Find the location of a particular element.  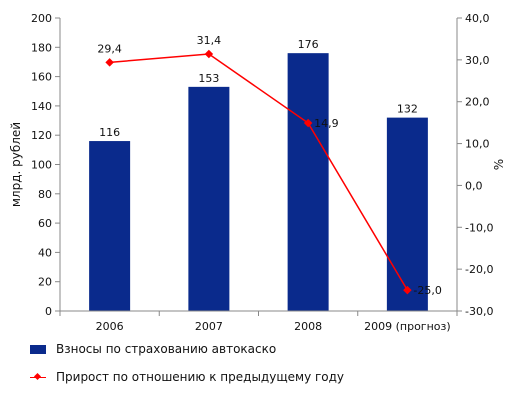

bar-data-label: 116 is located at coordinates (109, 132).